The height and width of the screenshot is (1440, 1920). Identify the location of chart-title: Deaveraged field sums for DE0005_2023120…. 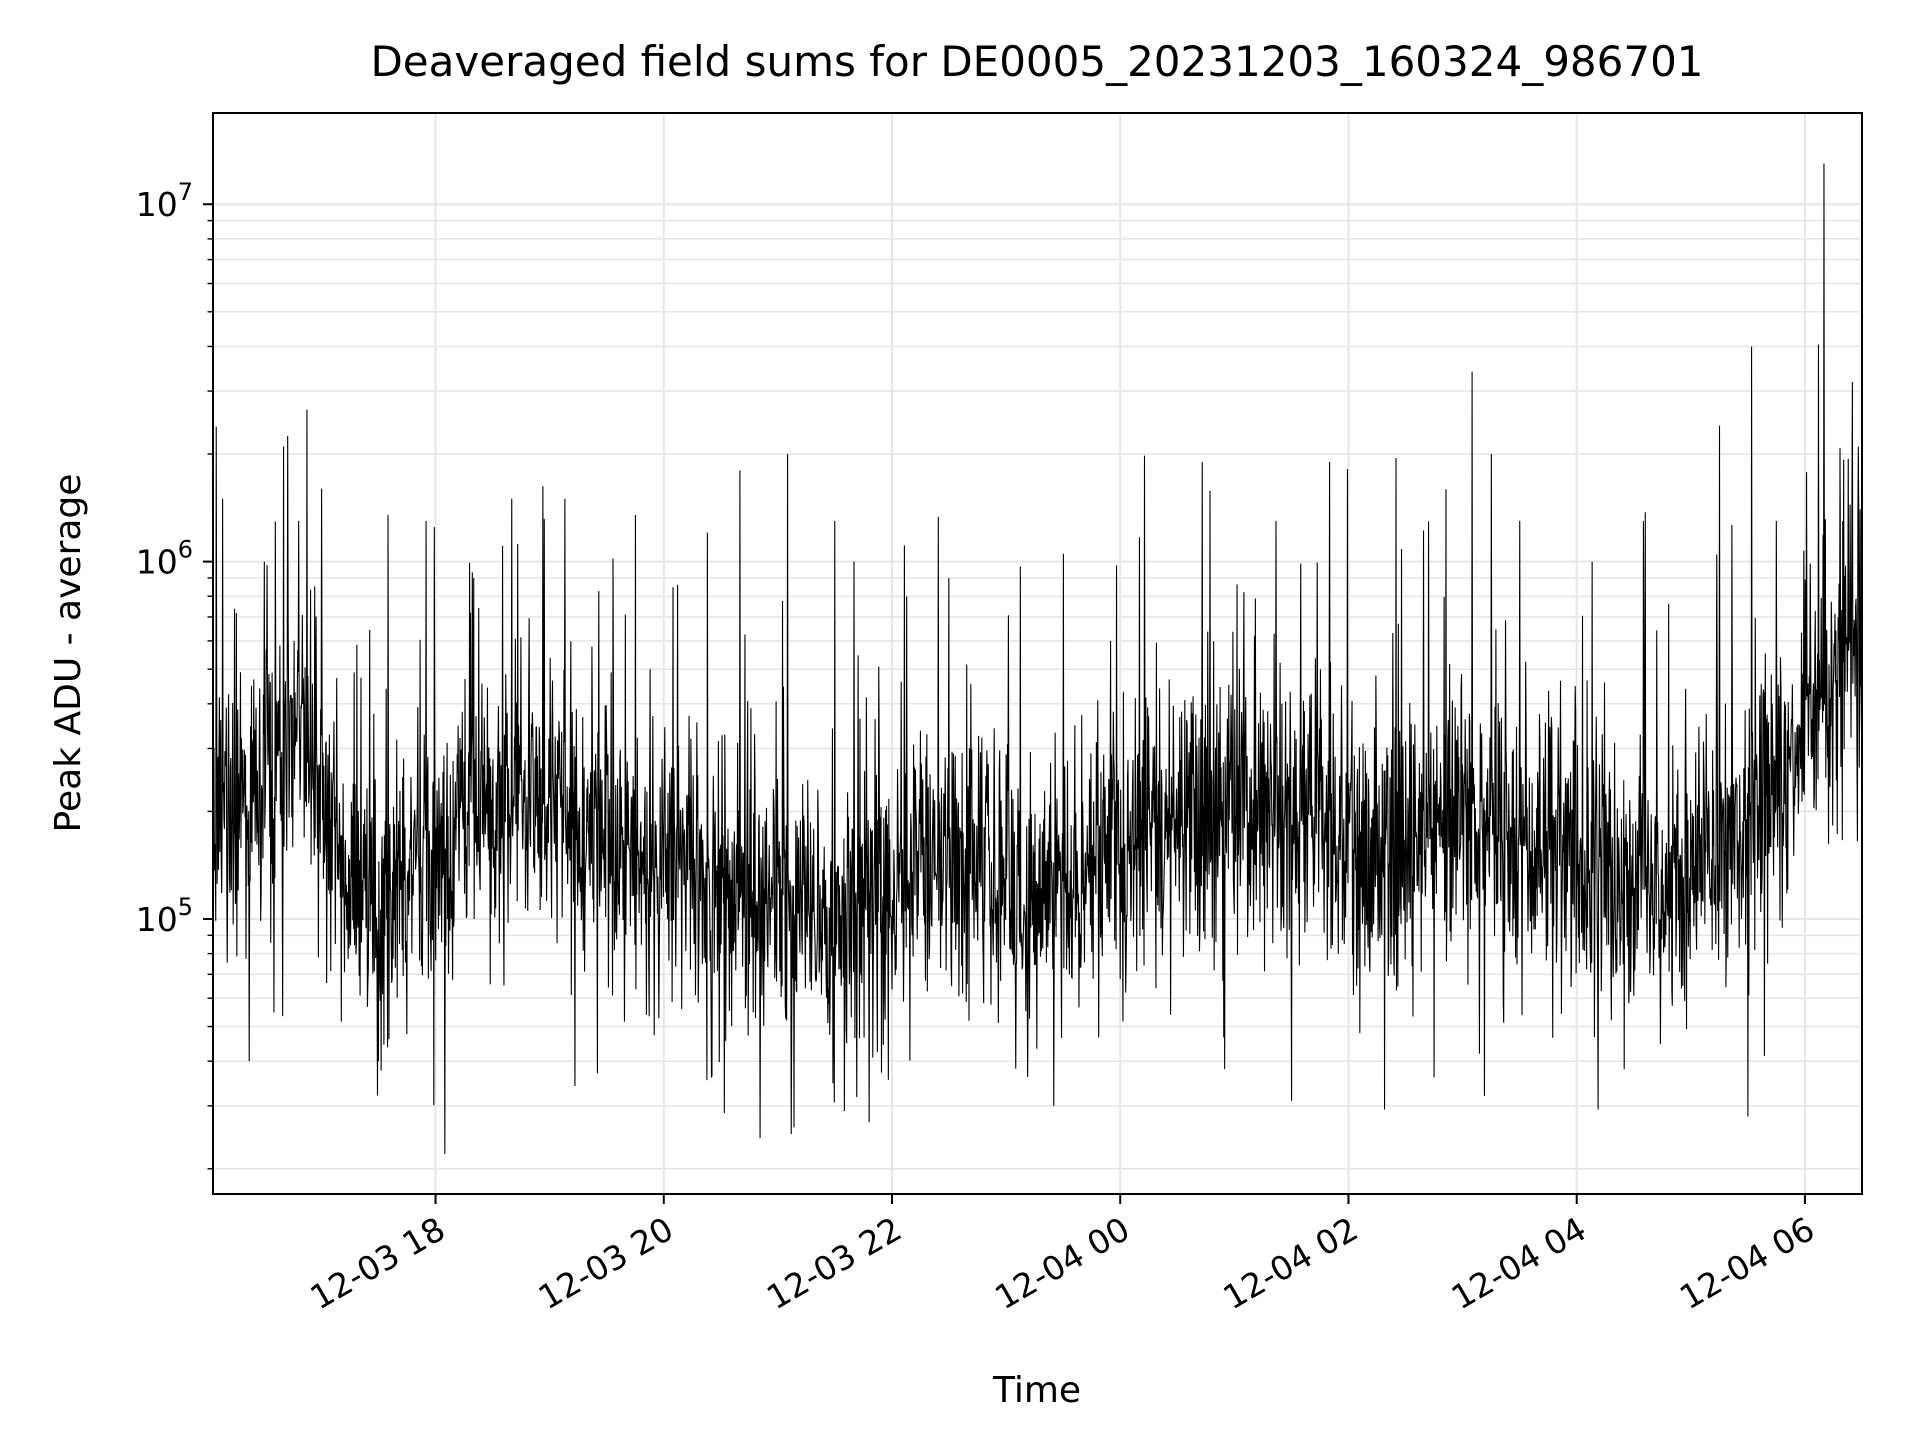
(1036, 61).